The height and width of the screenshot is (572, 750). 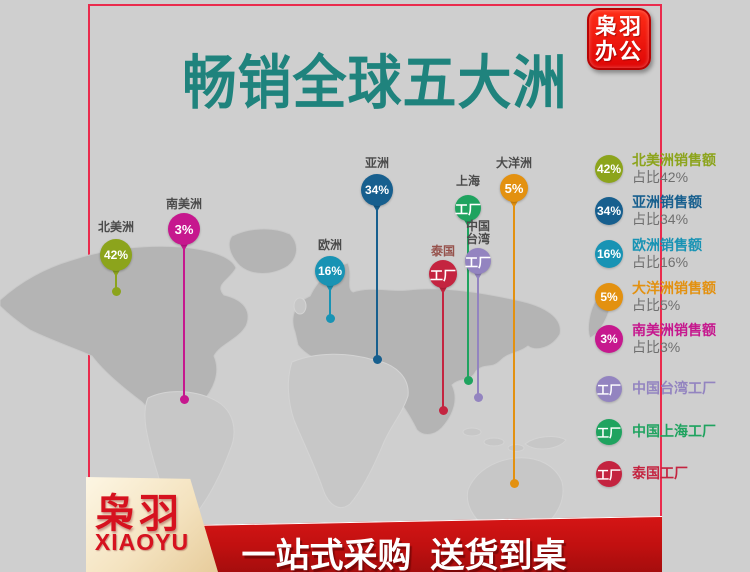 What do you see at coordinates (184, 246) in the screenshot?
I see `pin-tail-south-america` at bounding box center [184, 246].